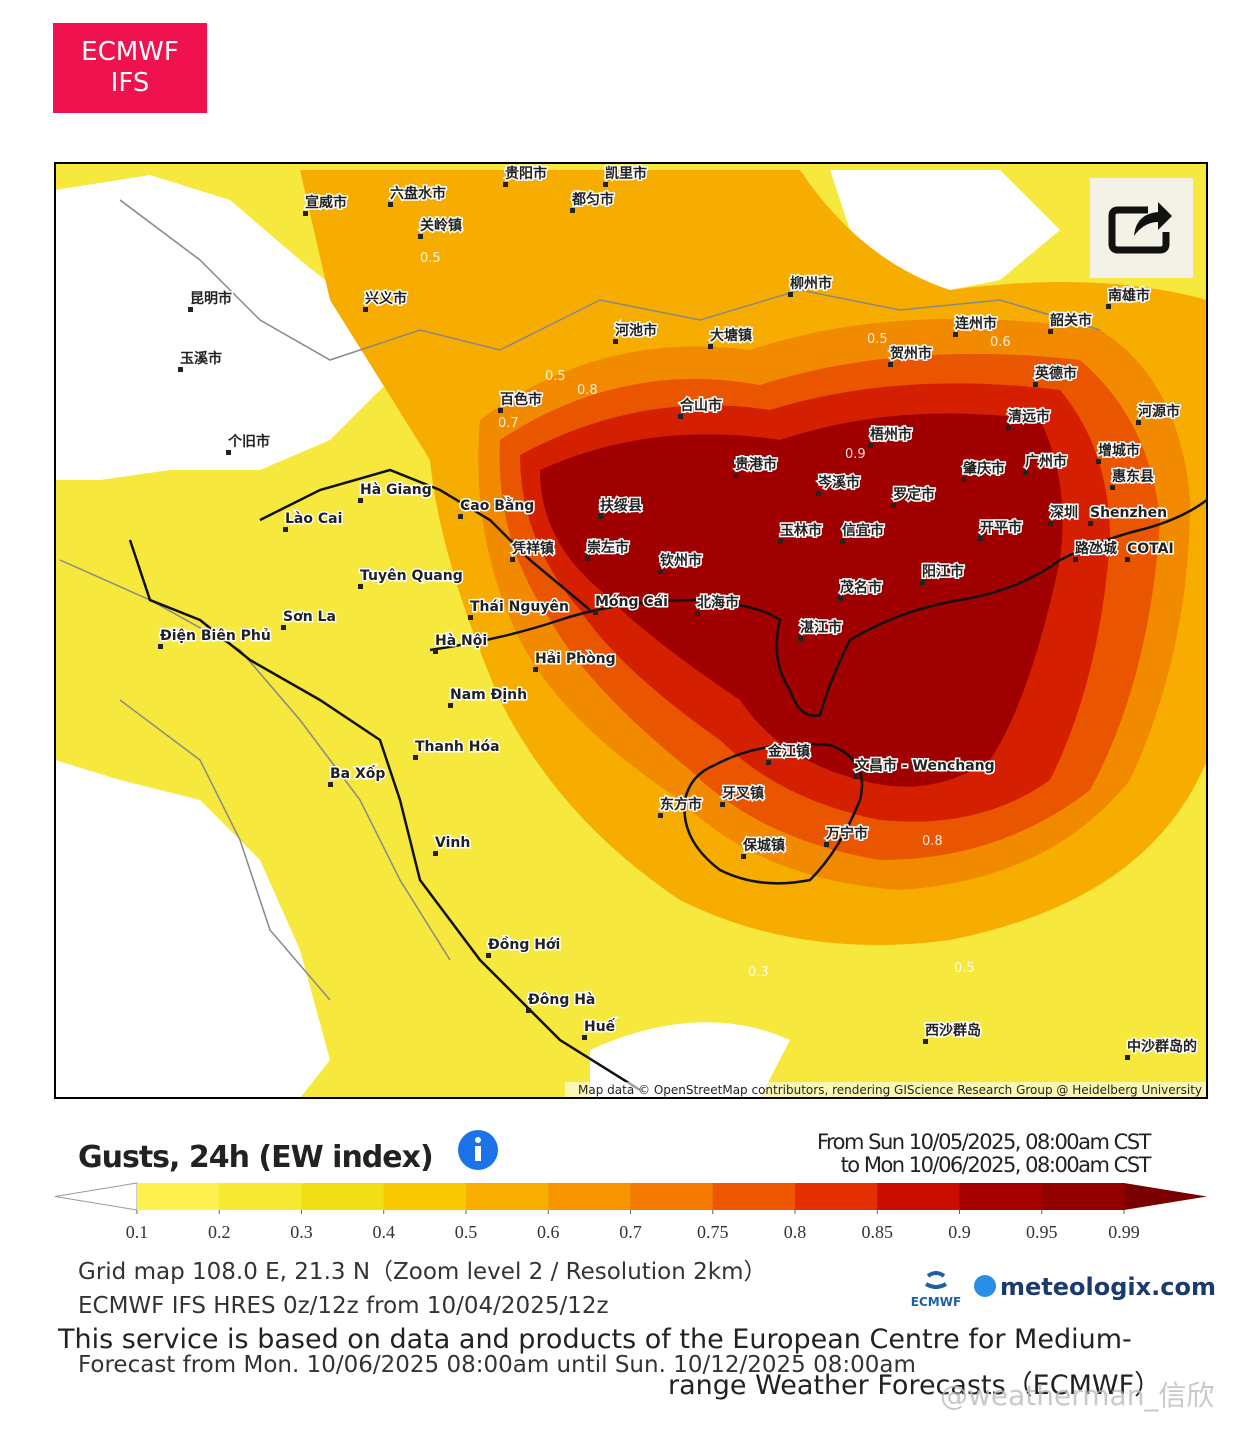  I want to click on attribution-bg, so click(886, 1090).